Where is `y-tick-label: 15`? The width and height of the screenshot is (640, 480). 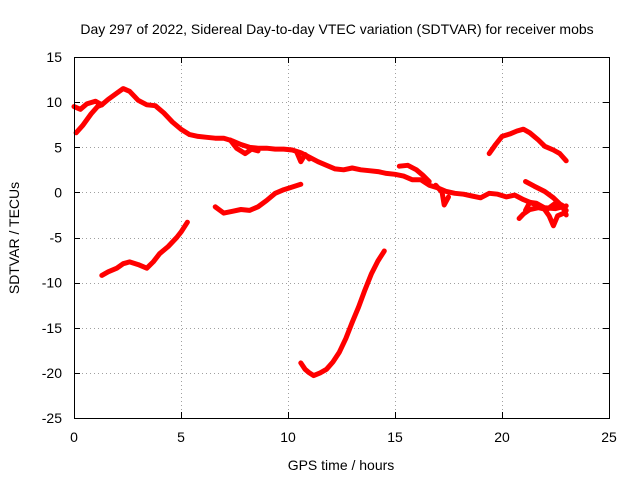
y-tick-label: 15 is located at coordinates (54, 57).